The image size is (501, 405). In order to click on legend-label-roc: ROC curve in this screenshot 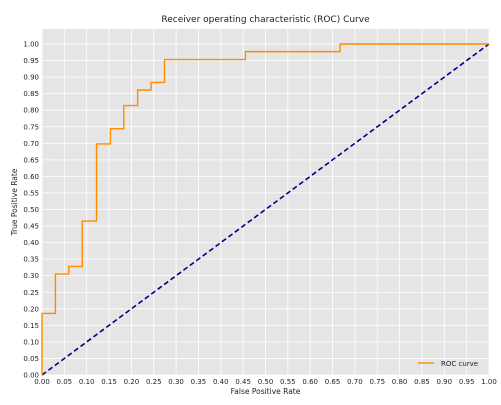, I will do `click(459, 364)`.